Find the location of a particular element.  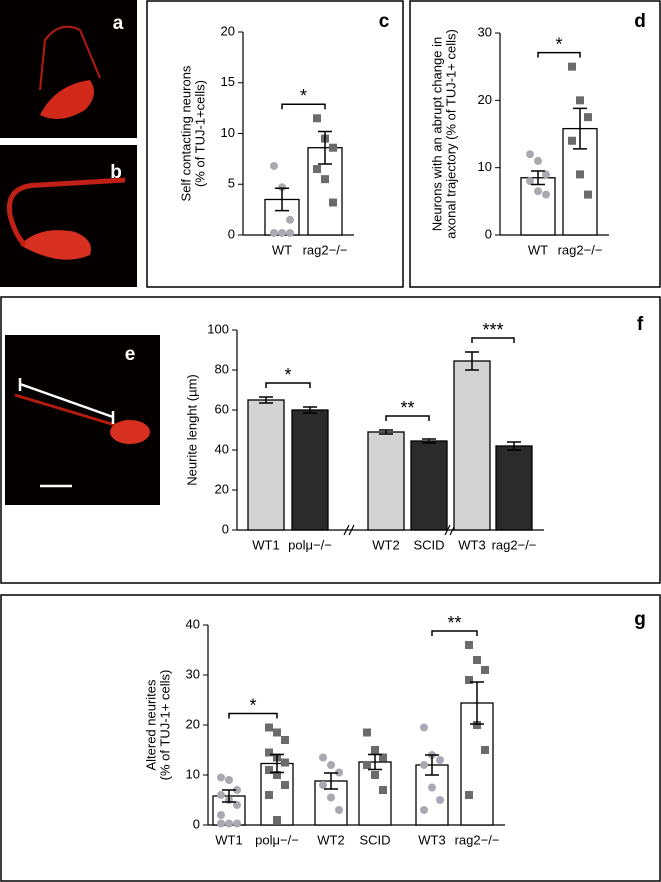

y-axis-label: Altered neurites is located at coordinates (150, 725).